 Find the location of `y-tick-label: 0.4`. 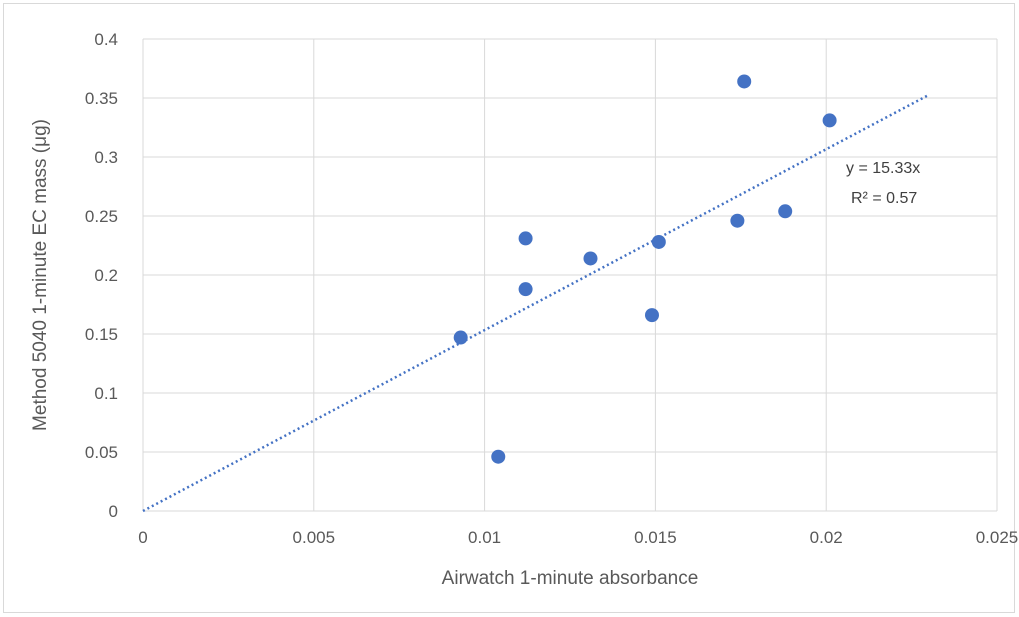

y-tick-label: 0.4 is located at coordinates (106, 39).